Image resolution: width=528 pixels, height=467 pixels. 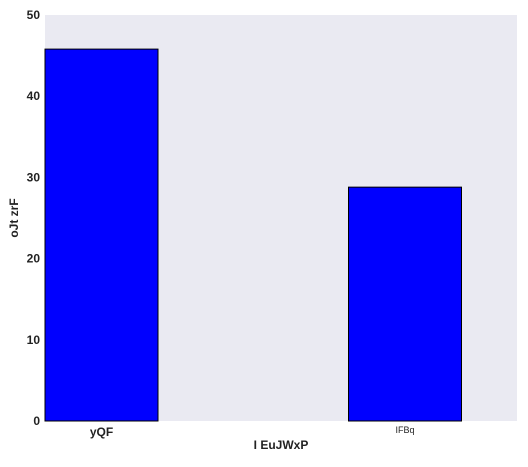 What do you see at coordinates (101, 432) in the screenshot?
I see `x-tick-label: yQF` at bounding box center [101, 432].